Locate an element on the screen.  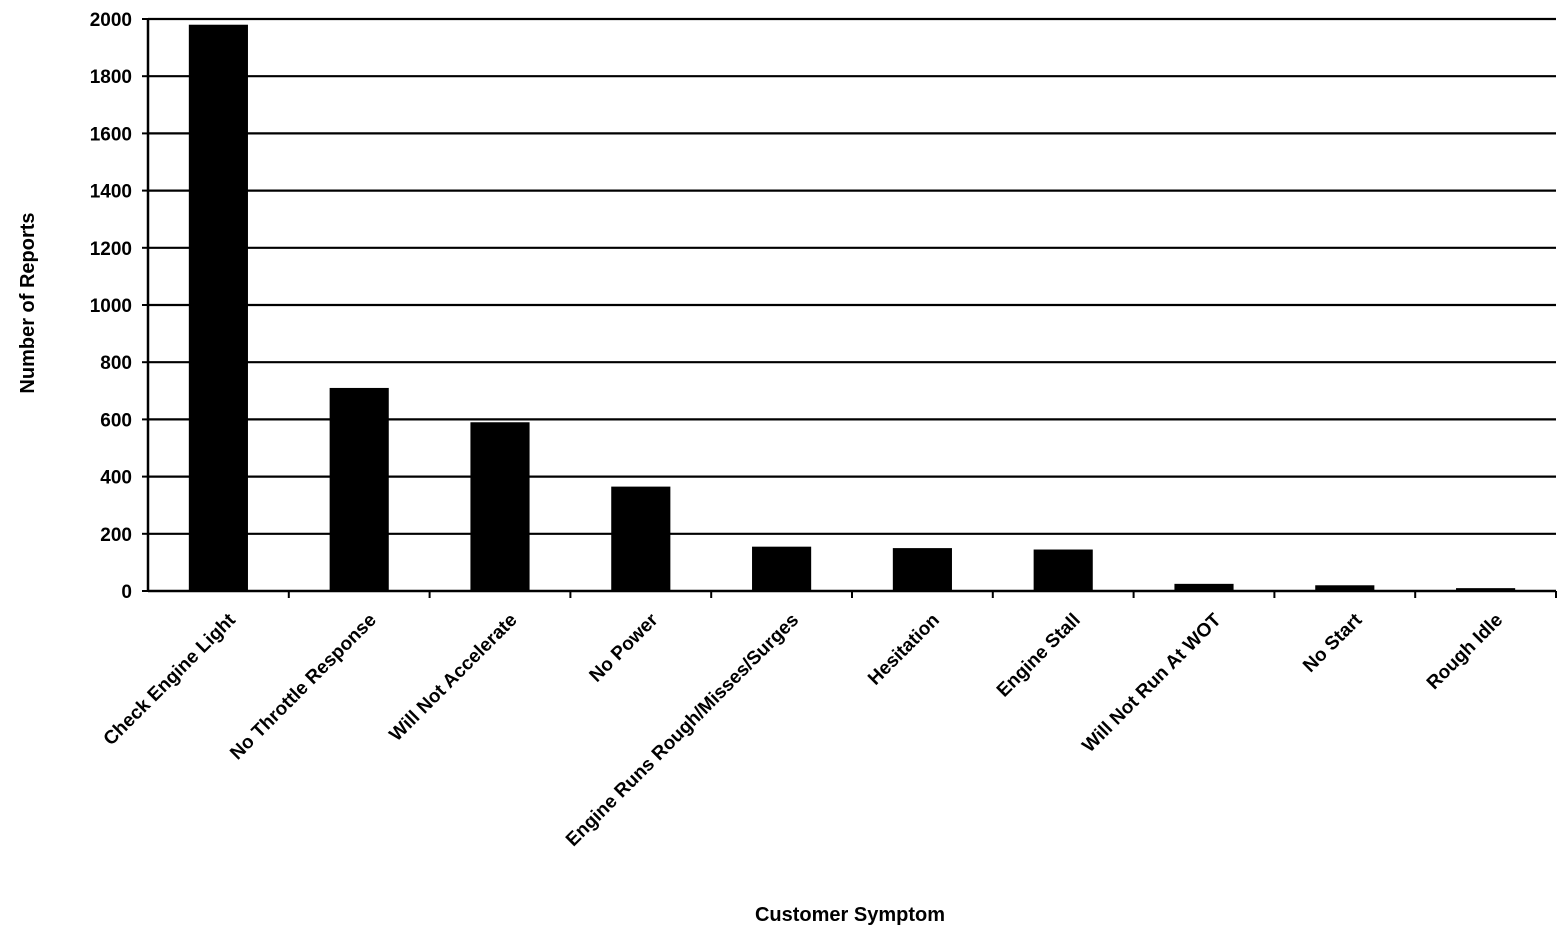
x-tick-label: No Power is located at coordinates (624, 647).